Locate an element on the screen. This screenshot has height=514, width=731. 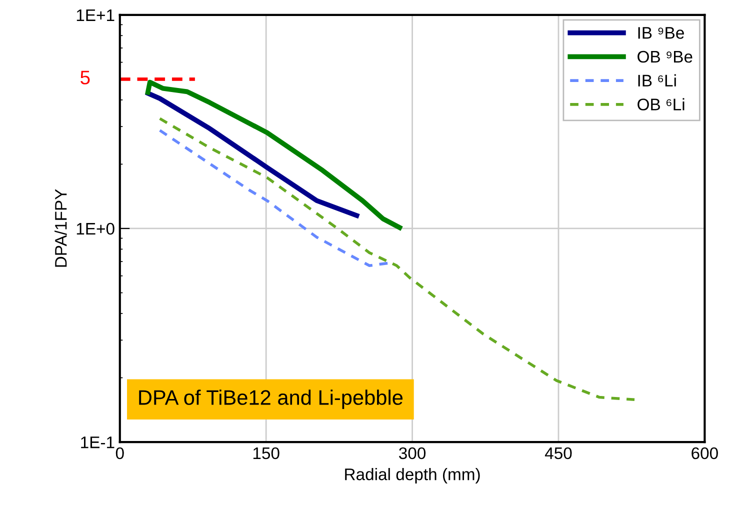
x-tick-label: 300 is located at coordinates (412, 453).